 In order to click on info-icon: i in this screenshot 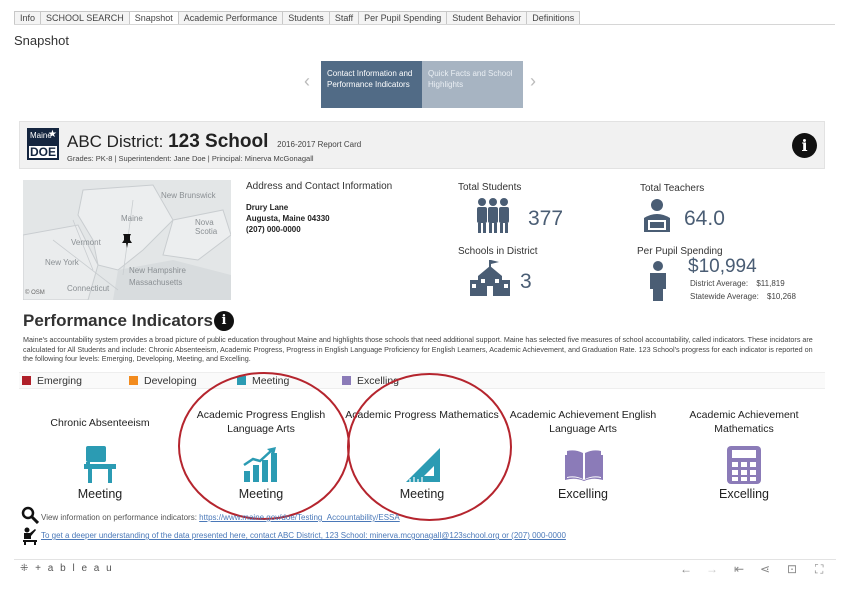, I will do `click(804, 145)`.